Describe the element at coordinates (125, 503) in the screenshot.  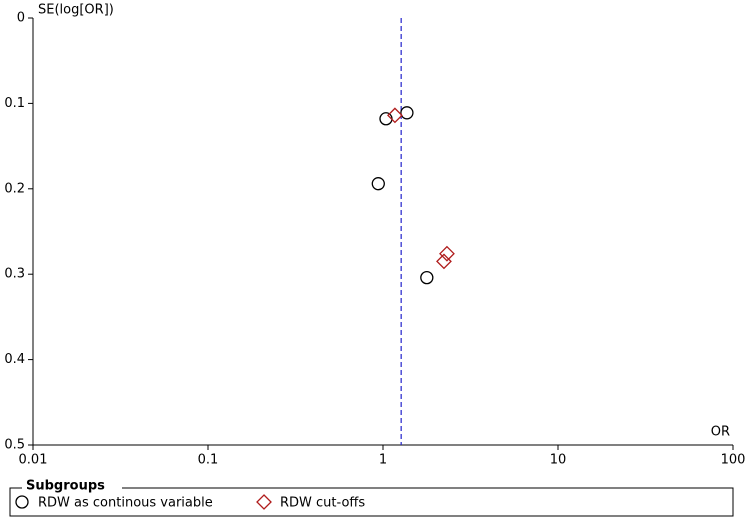
I see `legend-label: RDW as continous variable` at that location.